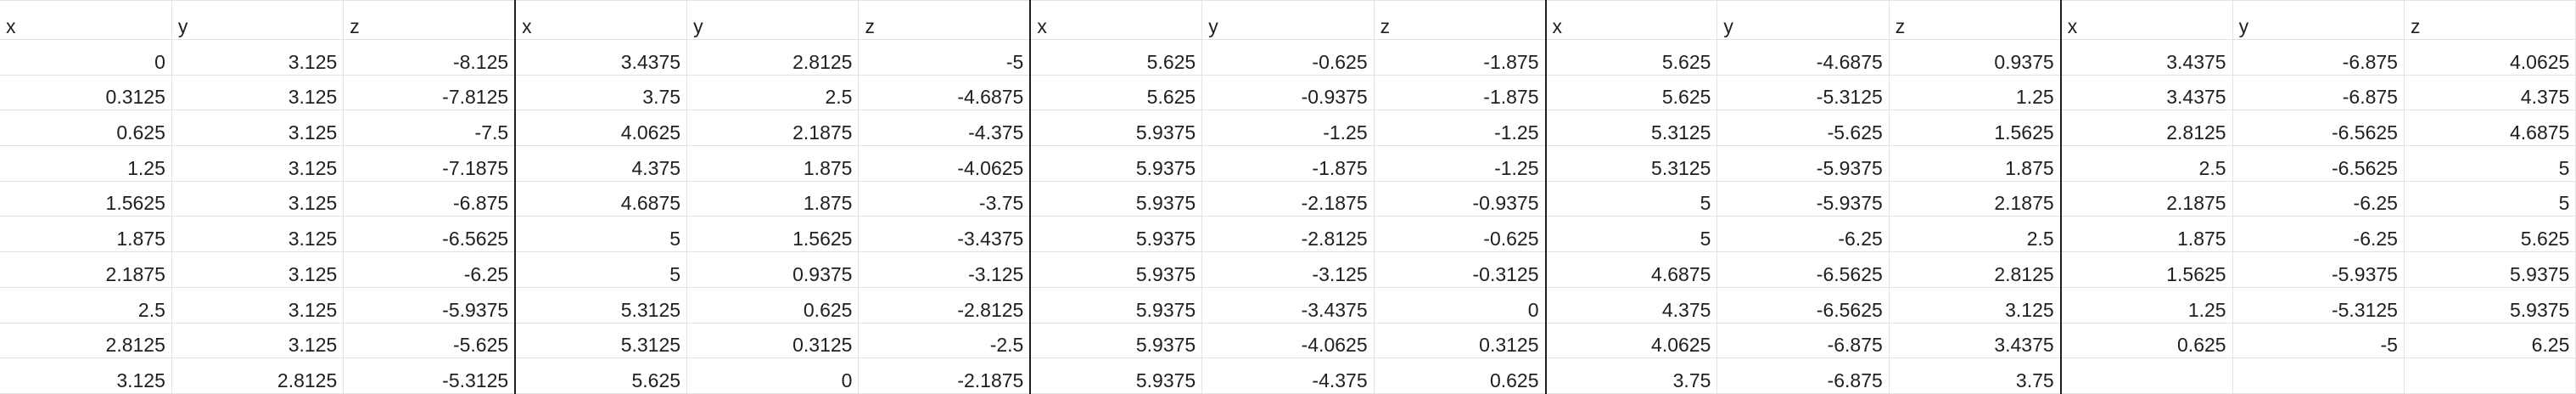 The height and width of the screenshot is (394, 2576). What do you see at coordinates (1461, 269) in the screenshot?
I see `data-cell: -0.3125` at bounding box center [1461, 269].